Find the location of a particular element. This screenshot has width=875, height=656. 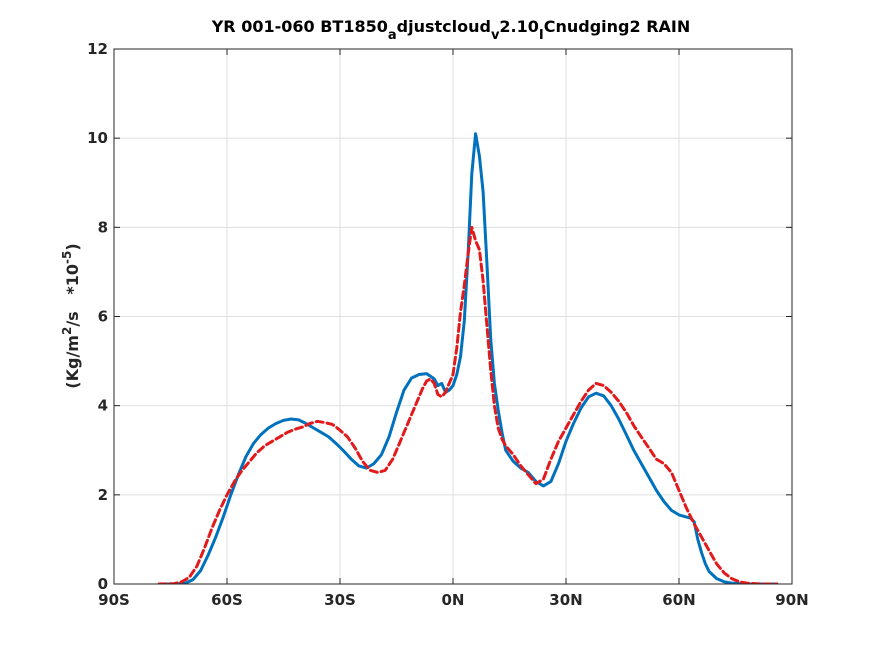

y-label-segment: ) is located at coordinates (72, 246).